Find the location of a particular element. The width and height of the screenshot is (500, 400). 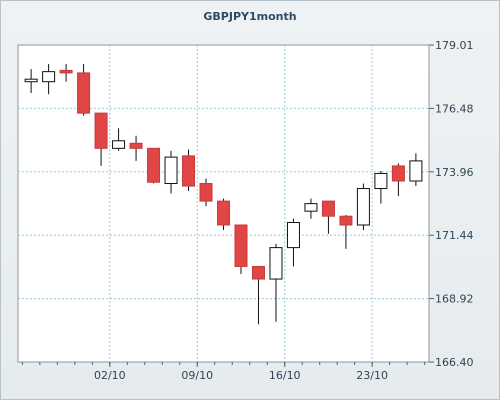

y-tick-label: 179.01 is located at coordinates (454, 45).